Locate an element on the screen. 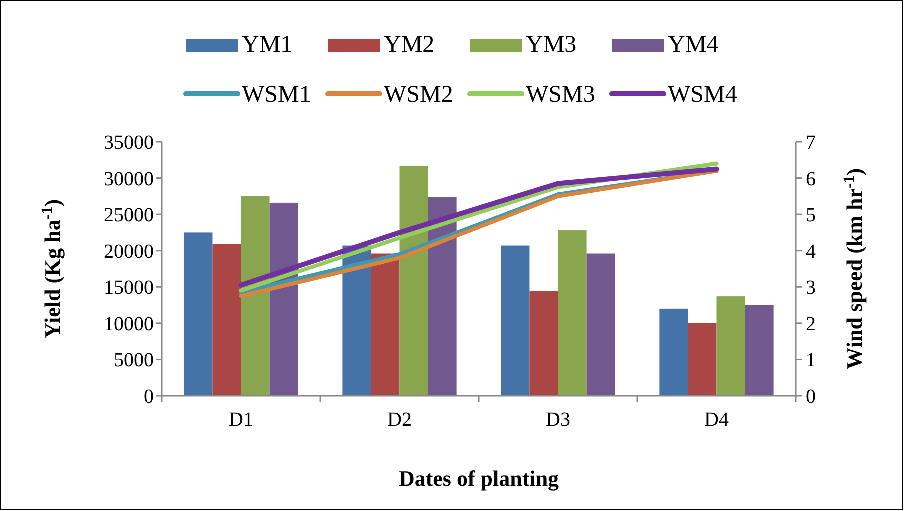 The image size is (904, 511). legend-label: WSM2 is located at coordinates (419, 95).